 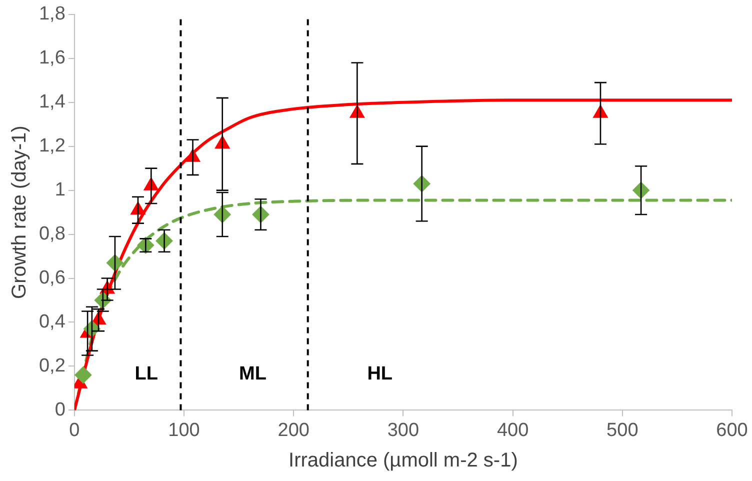 I want to click on y-tick-label: 1, so click(x=60, y=190).